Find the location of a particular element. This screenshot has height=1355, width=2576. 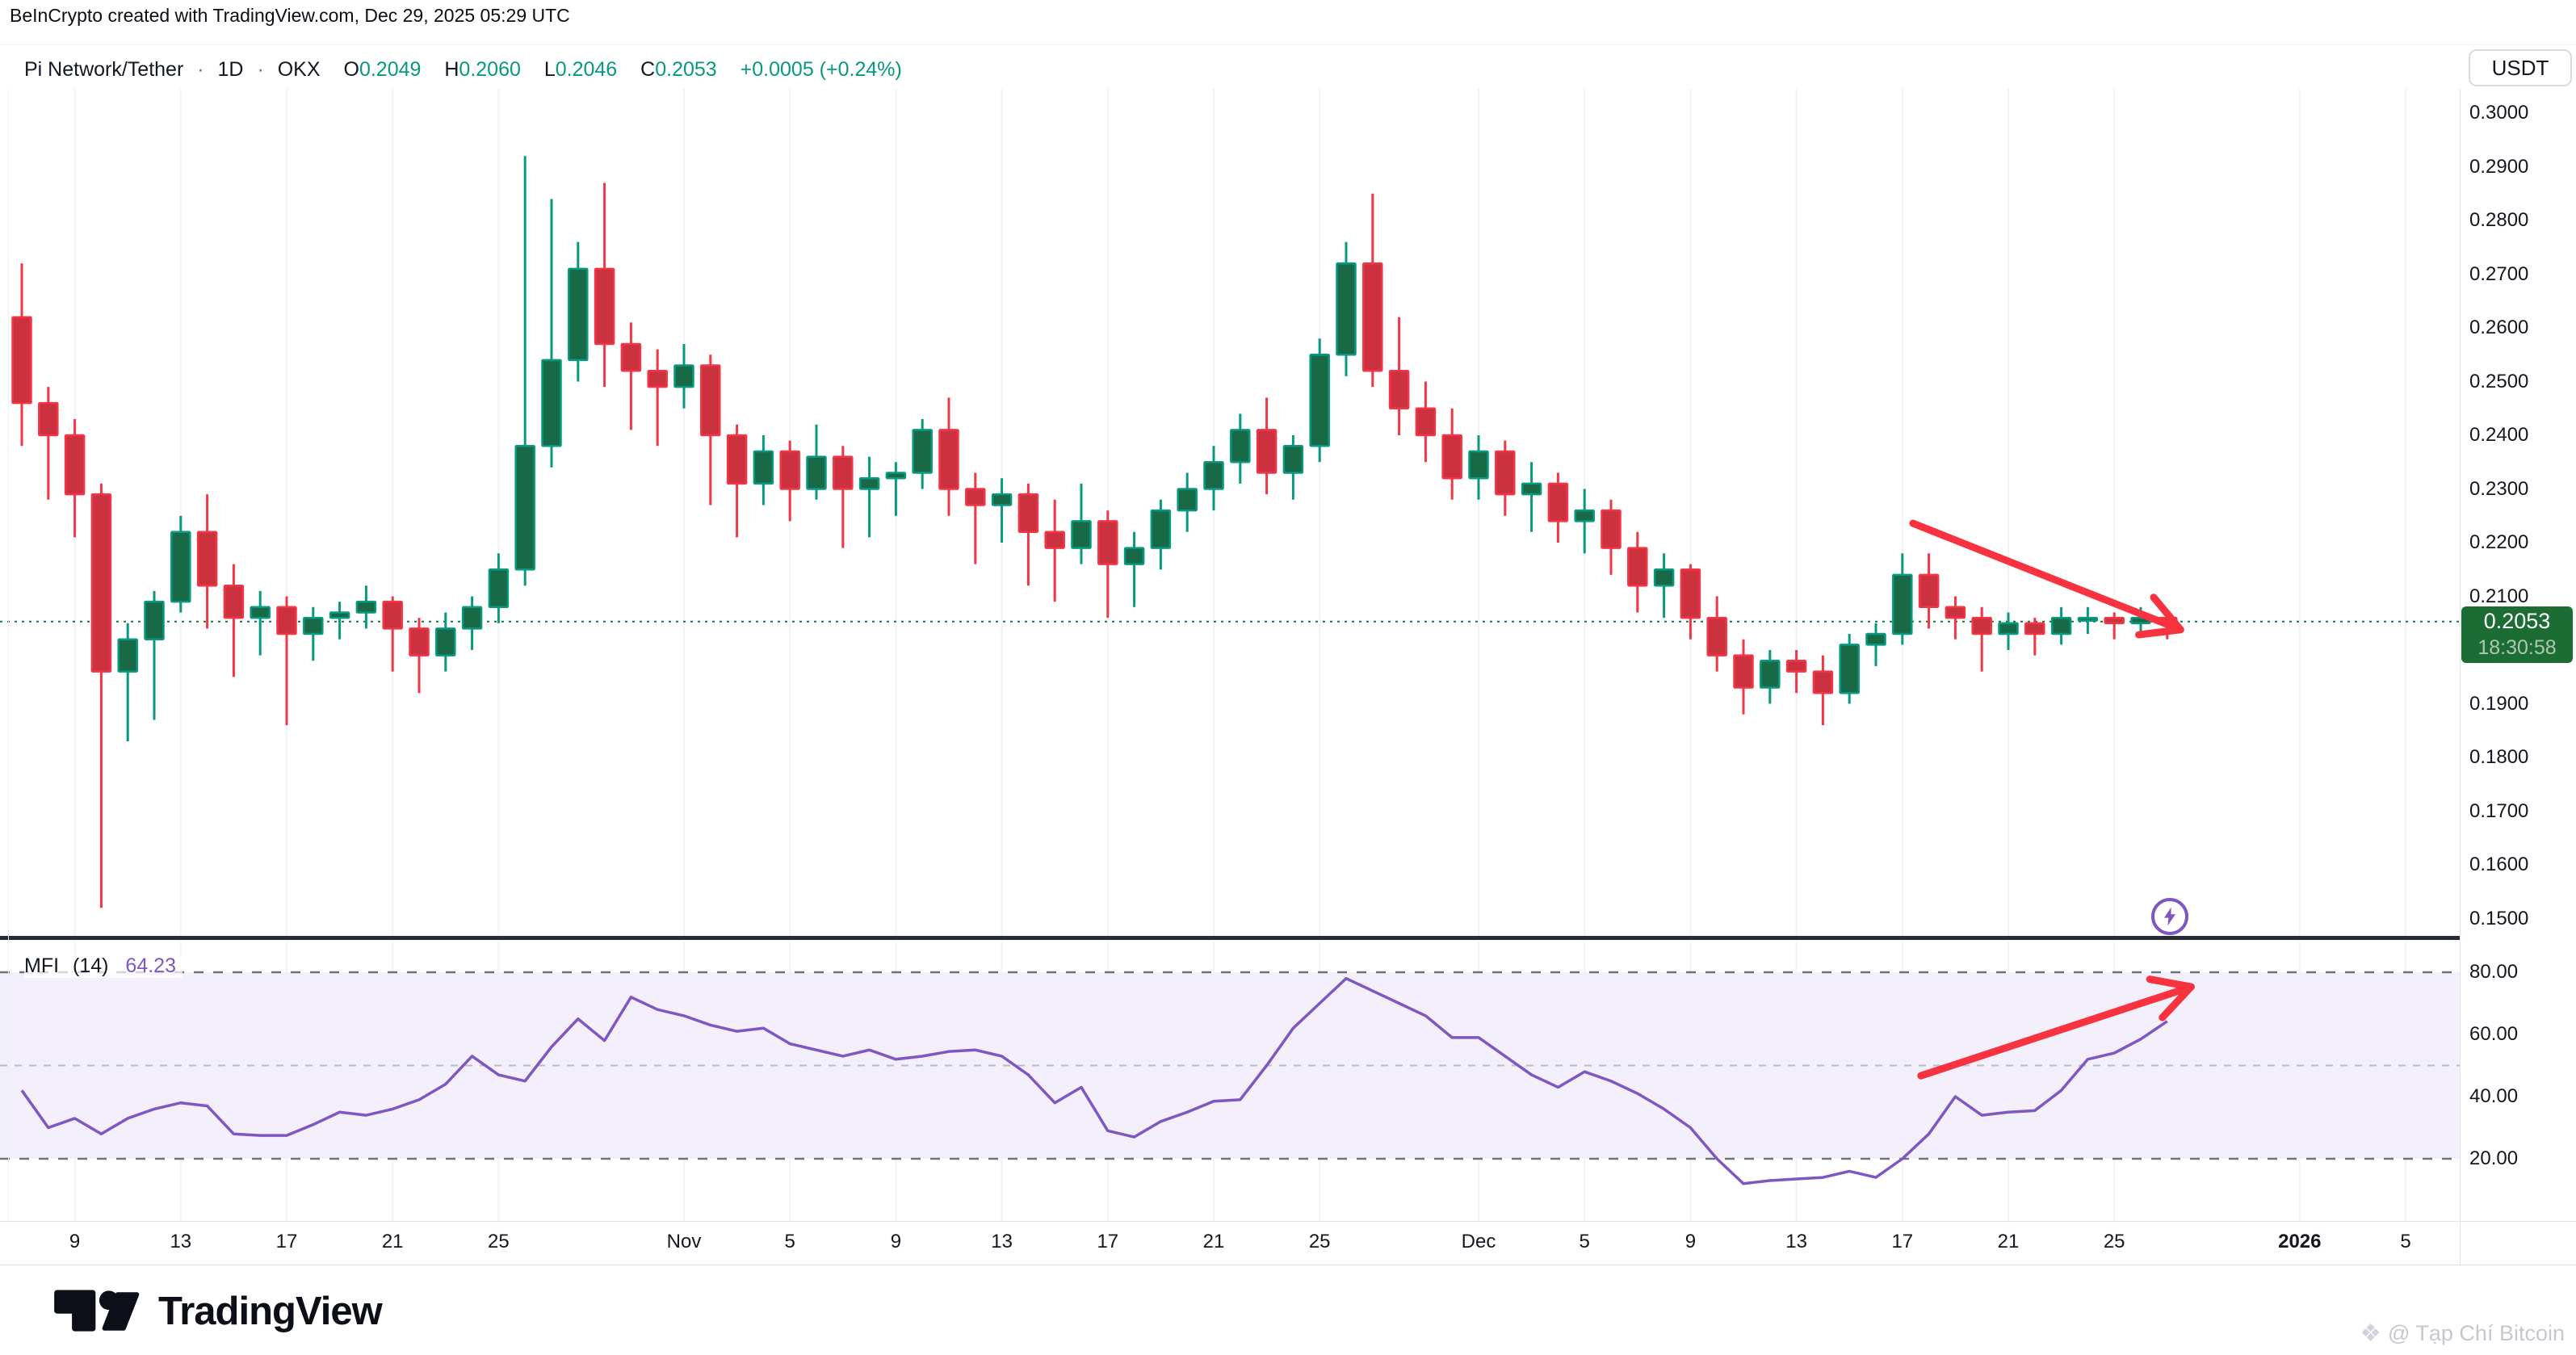

currency-unit-button: USDT is located at coordinates (2520, 68).